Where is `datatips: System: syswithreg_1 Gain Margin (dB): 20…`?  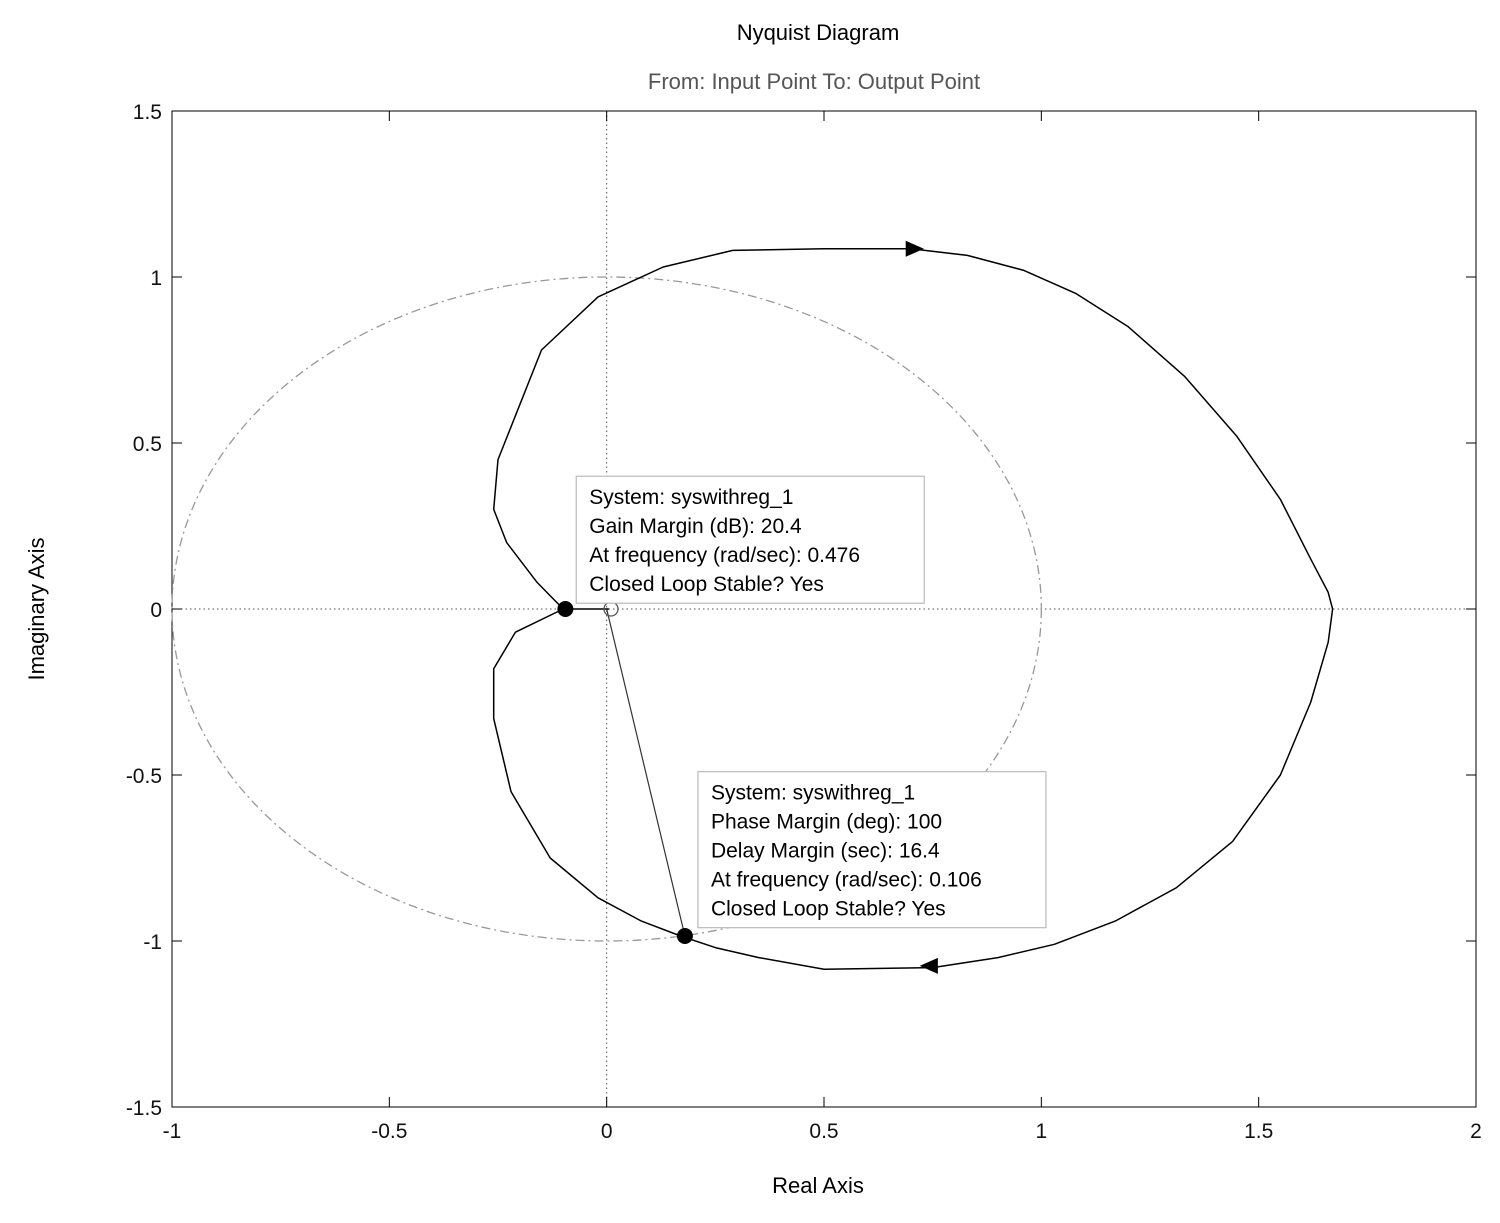 datatips: System: syswithreg_1 Gain Margin (dB): 20… is located at coordinates (811, 702).